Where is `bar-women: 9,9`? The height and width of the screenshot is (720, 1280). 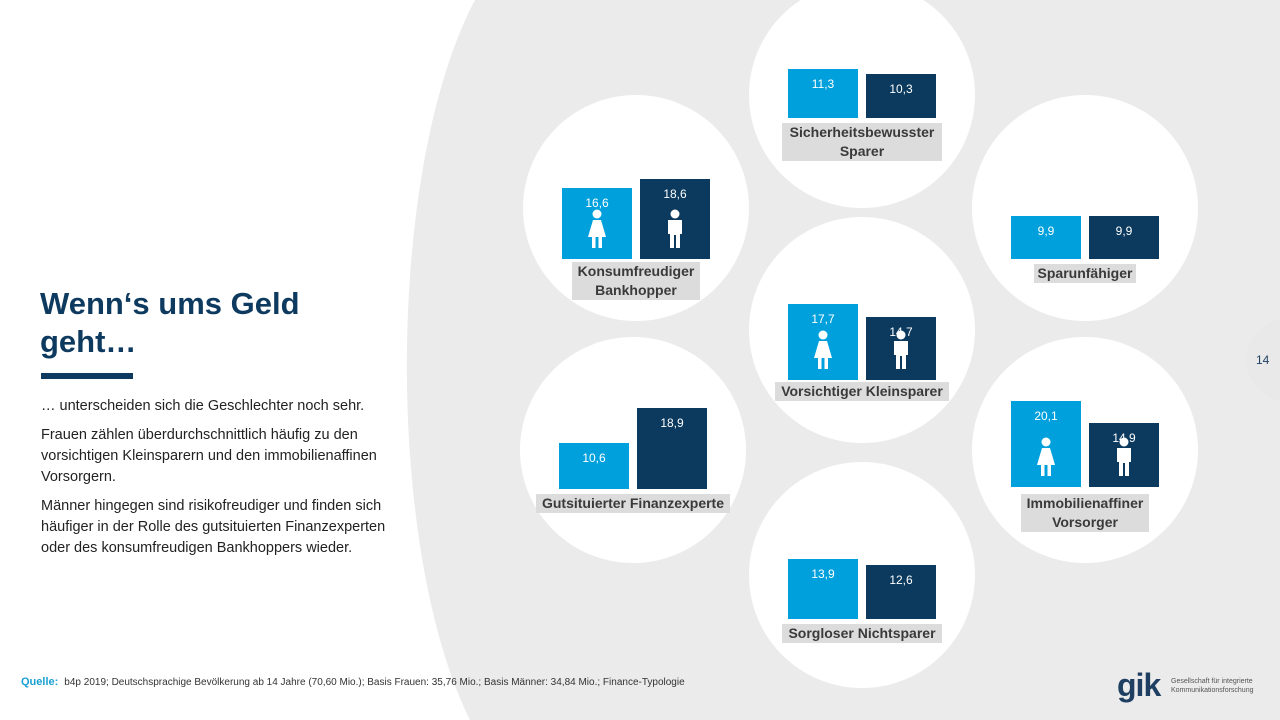 bar-women: 9,9 is located at coordinates (1046, 237).